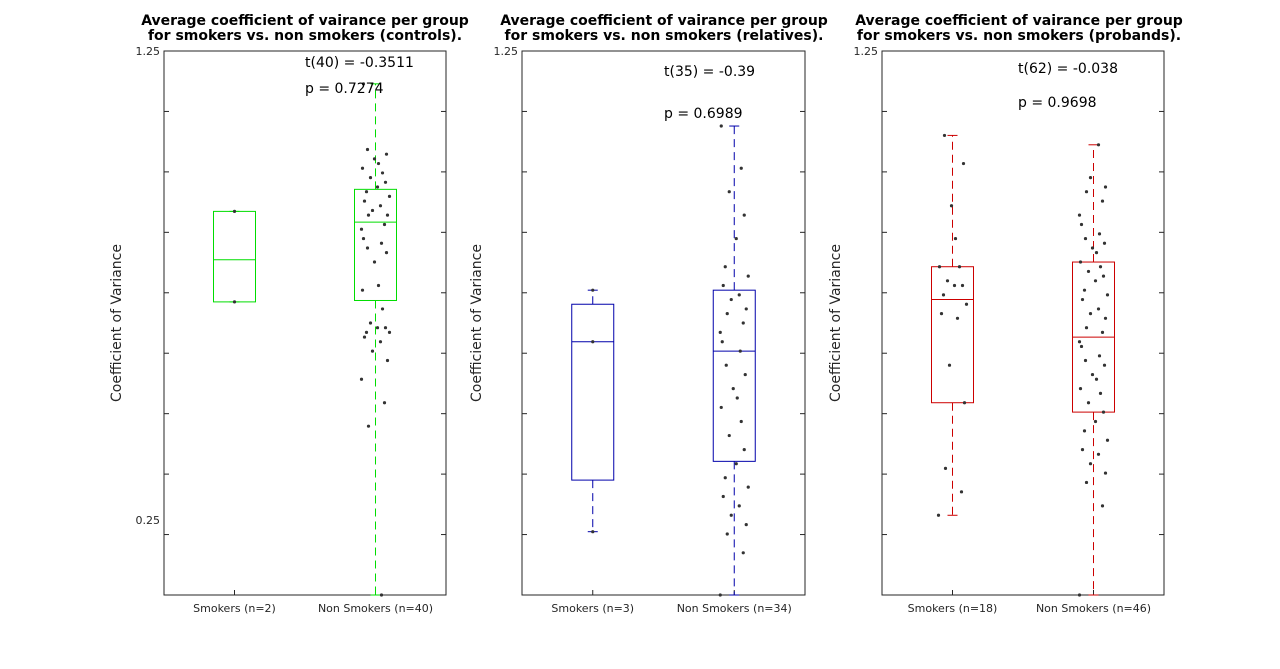 The width and height of the screenshot is (1280, 669). Describe the element at coordinates (592, 608) in the screenshot. I see `x-tick-label: Smokers (n=3)` at that location.